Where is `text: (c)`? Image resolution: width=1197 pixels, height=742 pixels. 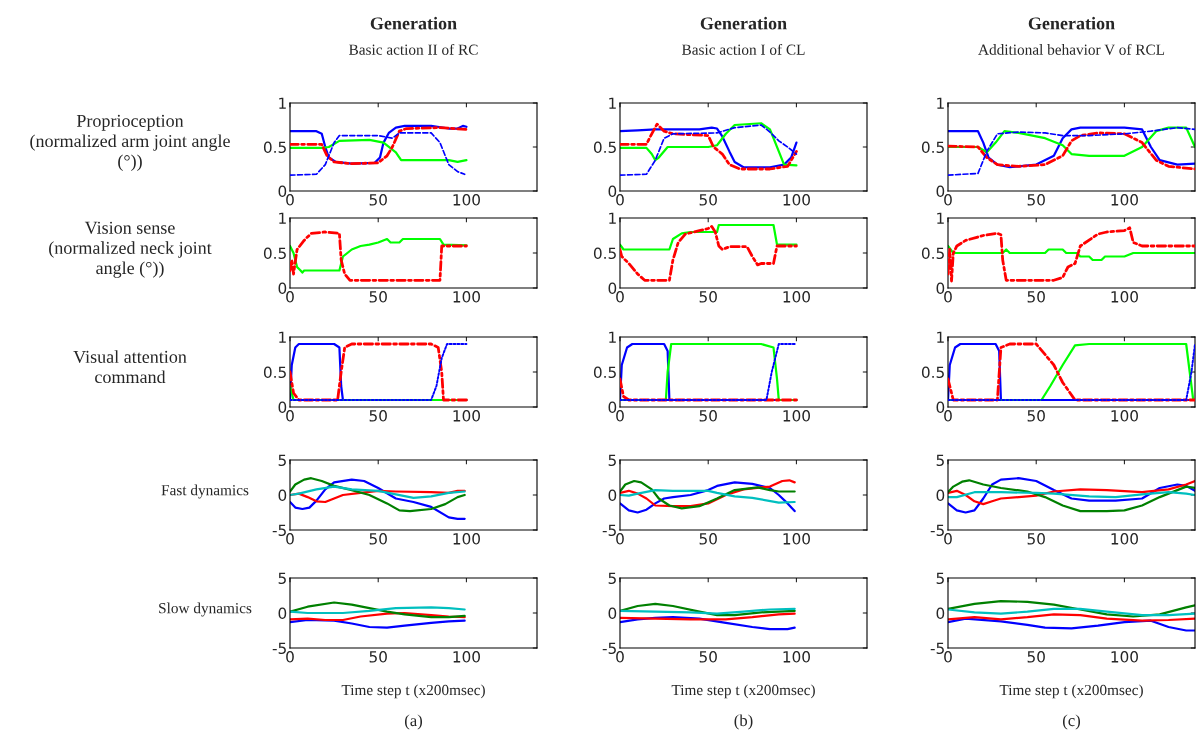
text: (c) is located at coordinates (1071, 722).